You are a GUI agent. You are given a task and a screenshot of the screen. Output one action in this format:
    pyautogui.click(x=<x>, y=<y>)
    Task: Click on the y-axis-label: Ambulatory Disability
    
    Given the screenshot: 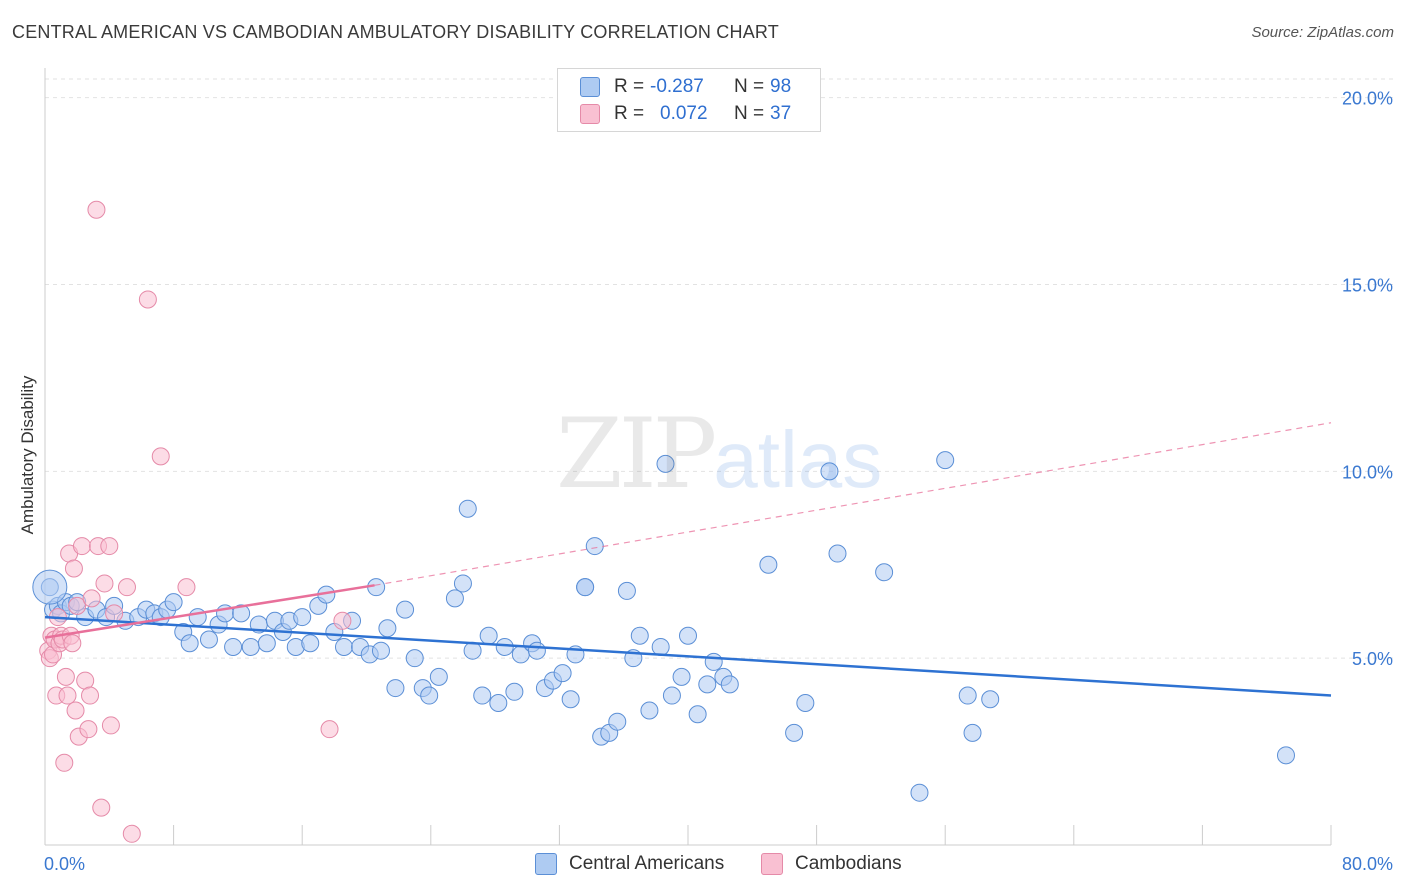 What is the action you would take?
    pyautogui.click(x=27, y=455)
    